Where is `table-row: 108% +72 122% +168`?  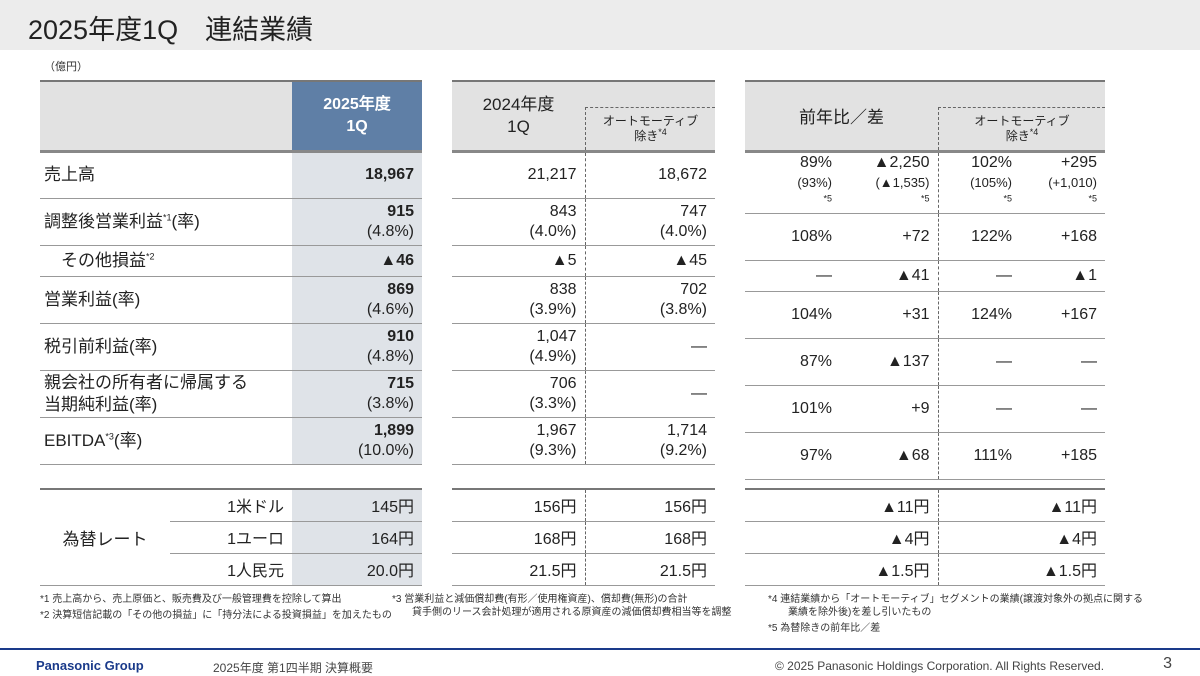 table-row: 108% +72 122% +168 is located at coordinates (925, 237).